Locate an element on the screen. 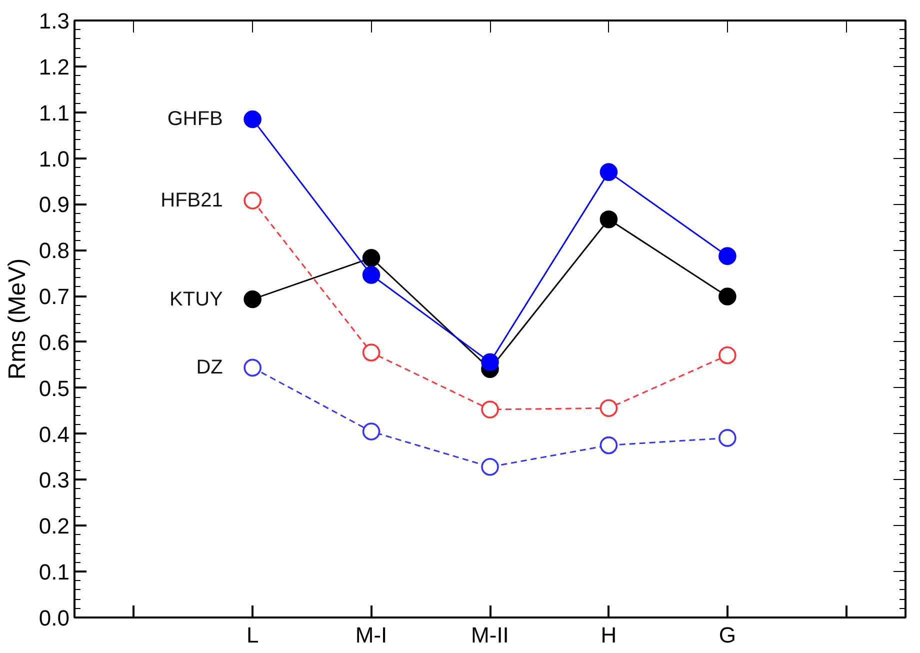 The width and height of the screenshot is (920, 653). series-label: HFB21 is located at coordinates (191, 201).